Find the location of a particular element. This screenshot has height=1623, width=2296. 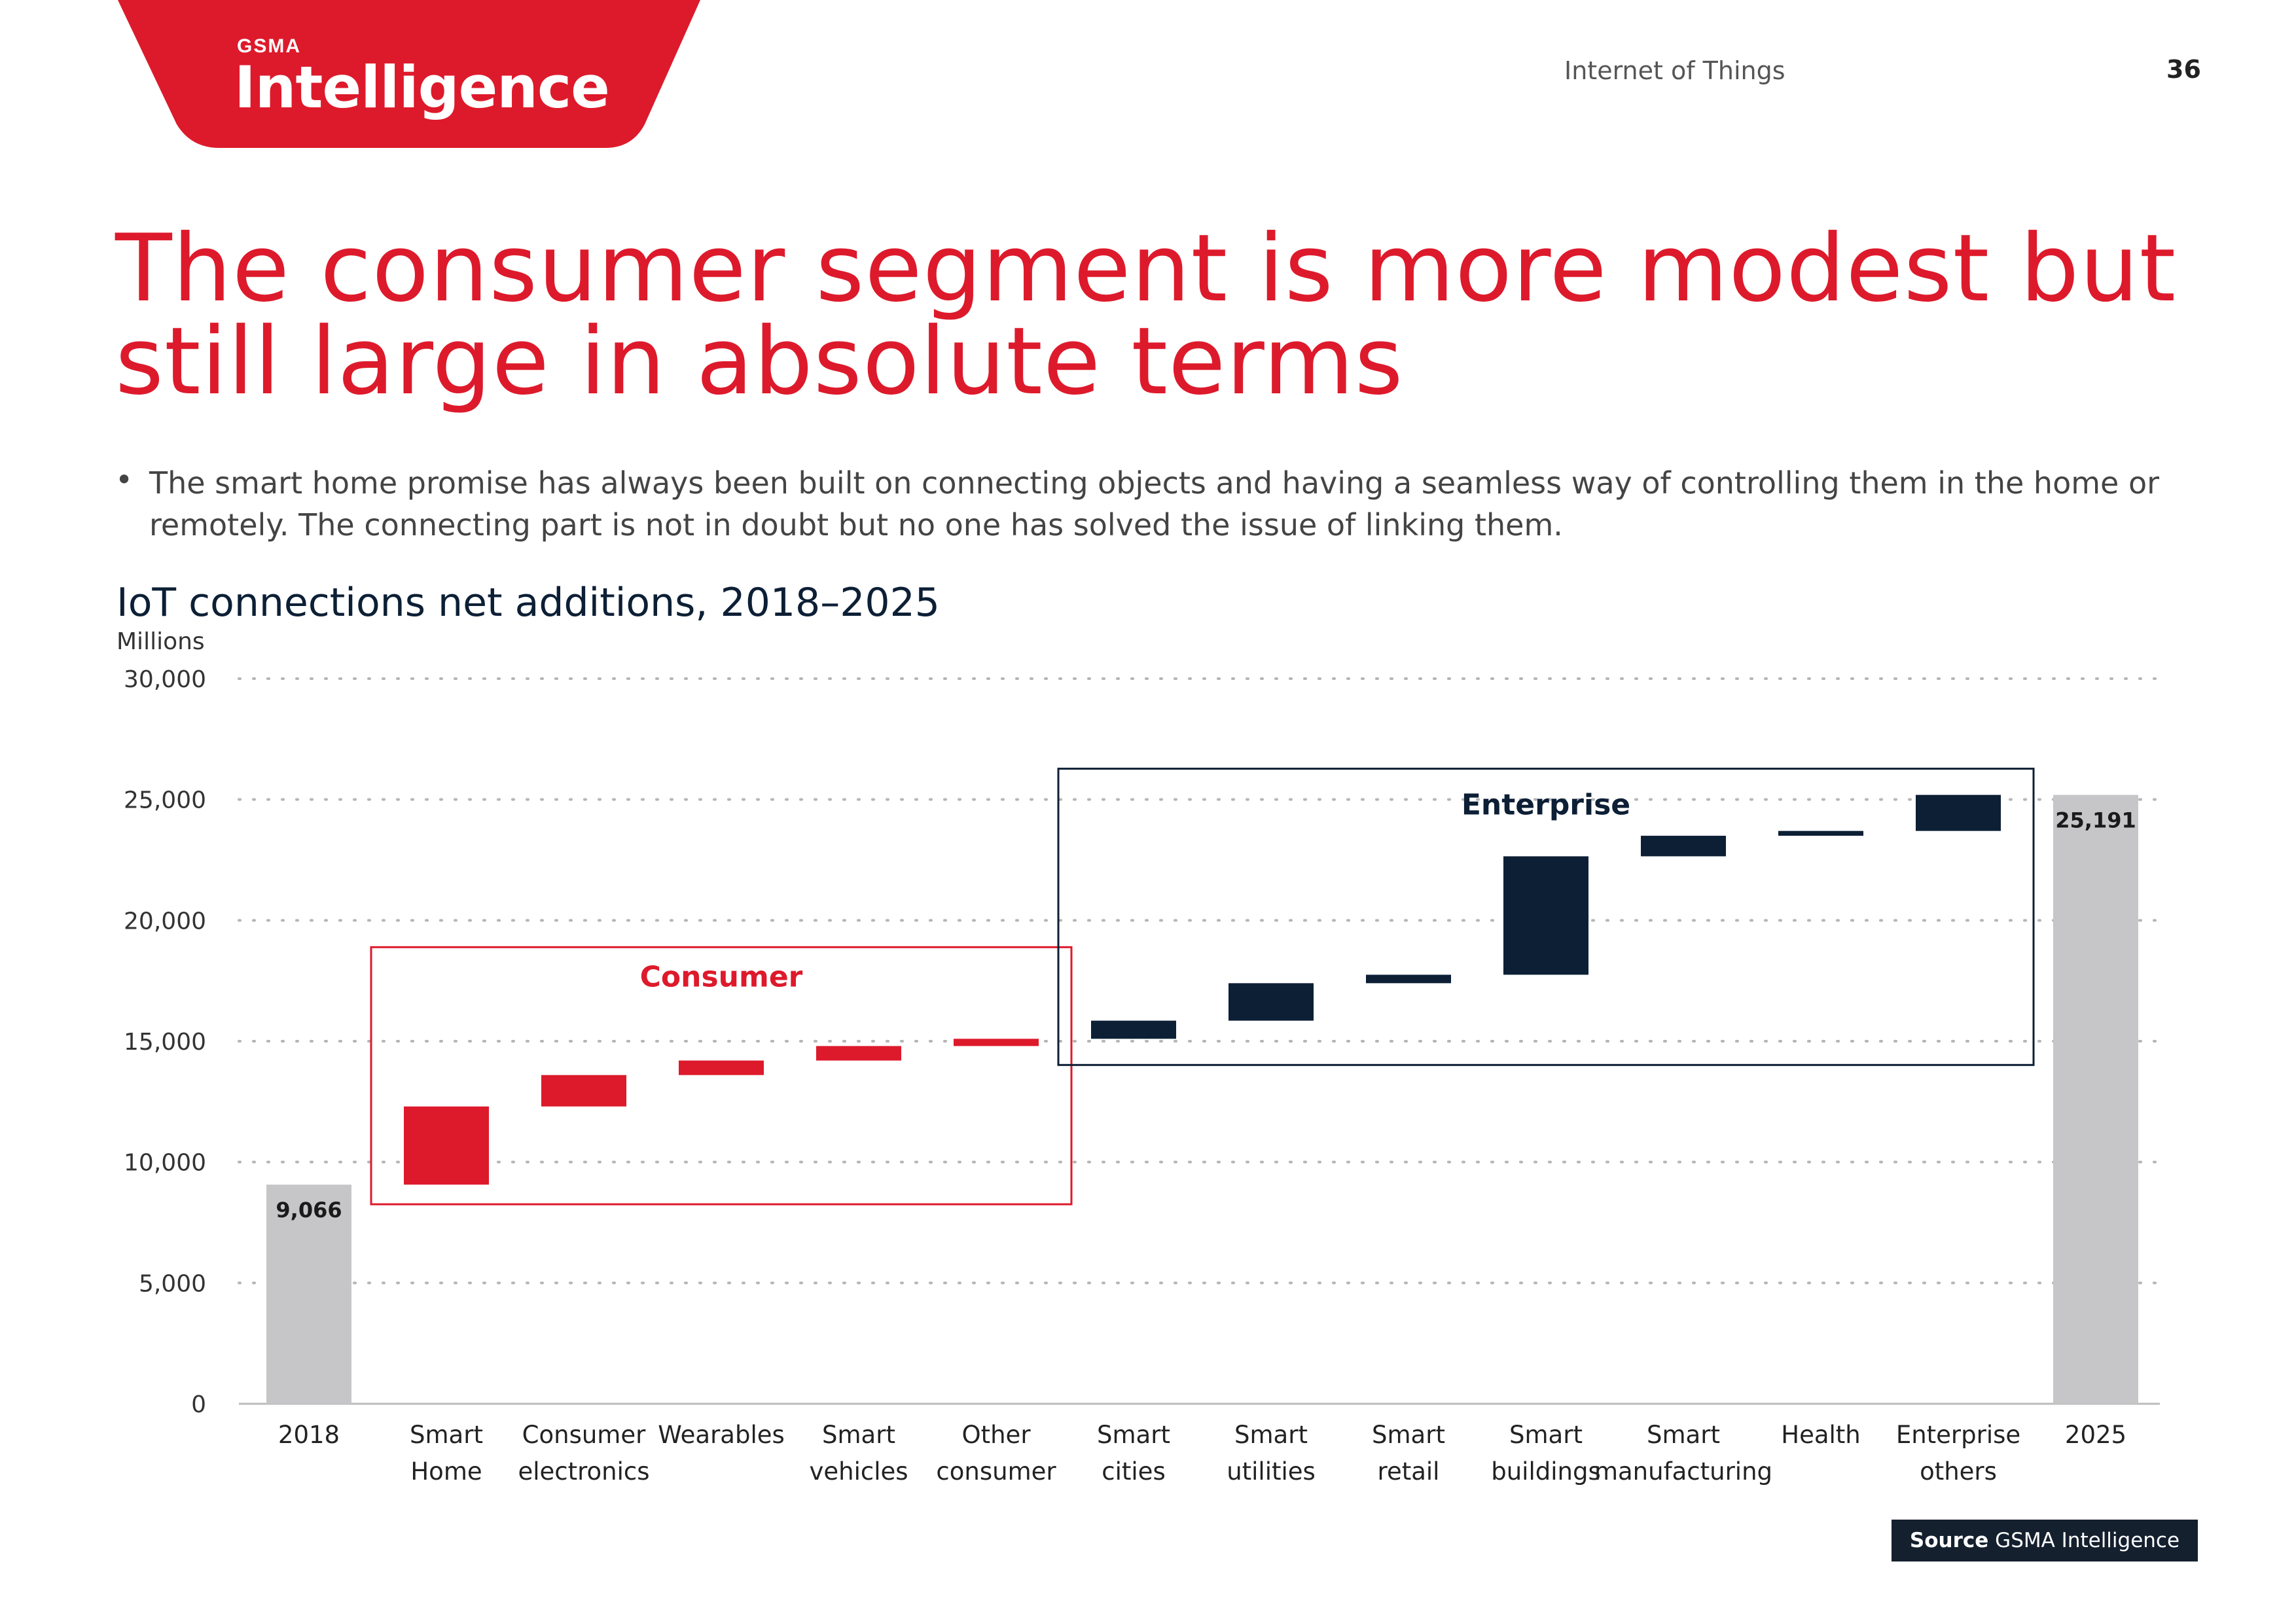

bar-2025 is located at coordinates (2095, 1099).